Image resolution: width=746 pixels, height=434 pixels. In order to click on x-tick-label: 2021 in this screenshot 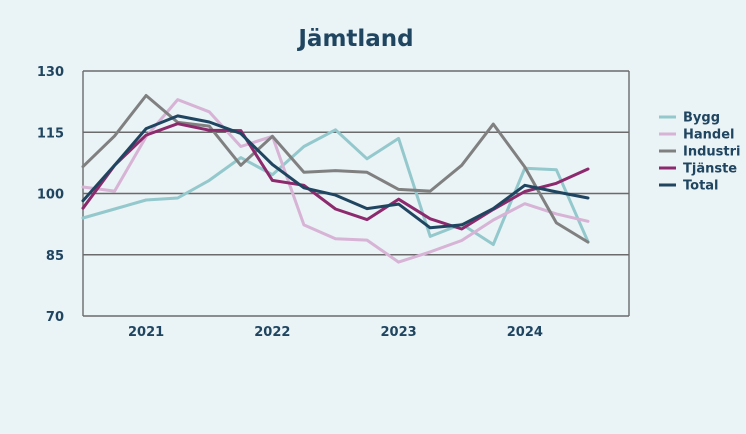, I will do `click(146, 332)`.